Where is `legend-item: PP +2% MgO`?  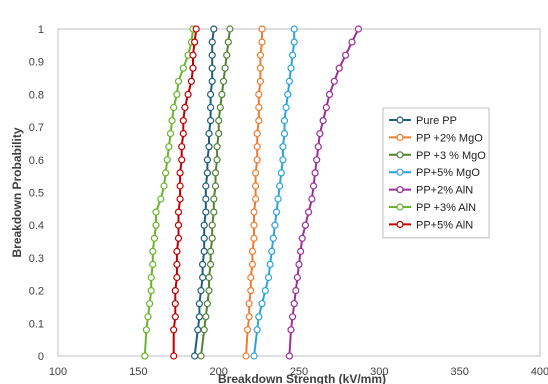 legend-item: PP +2% MgO is located at coordinates (436, 138).